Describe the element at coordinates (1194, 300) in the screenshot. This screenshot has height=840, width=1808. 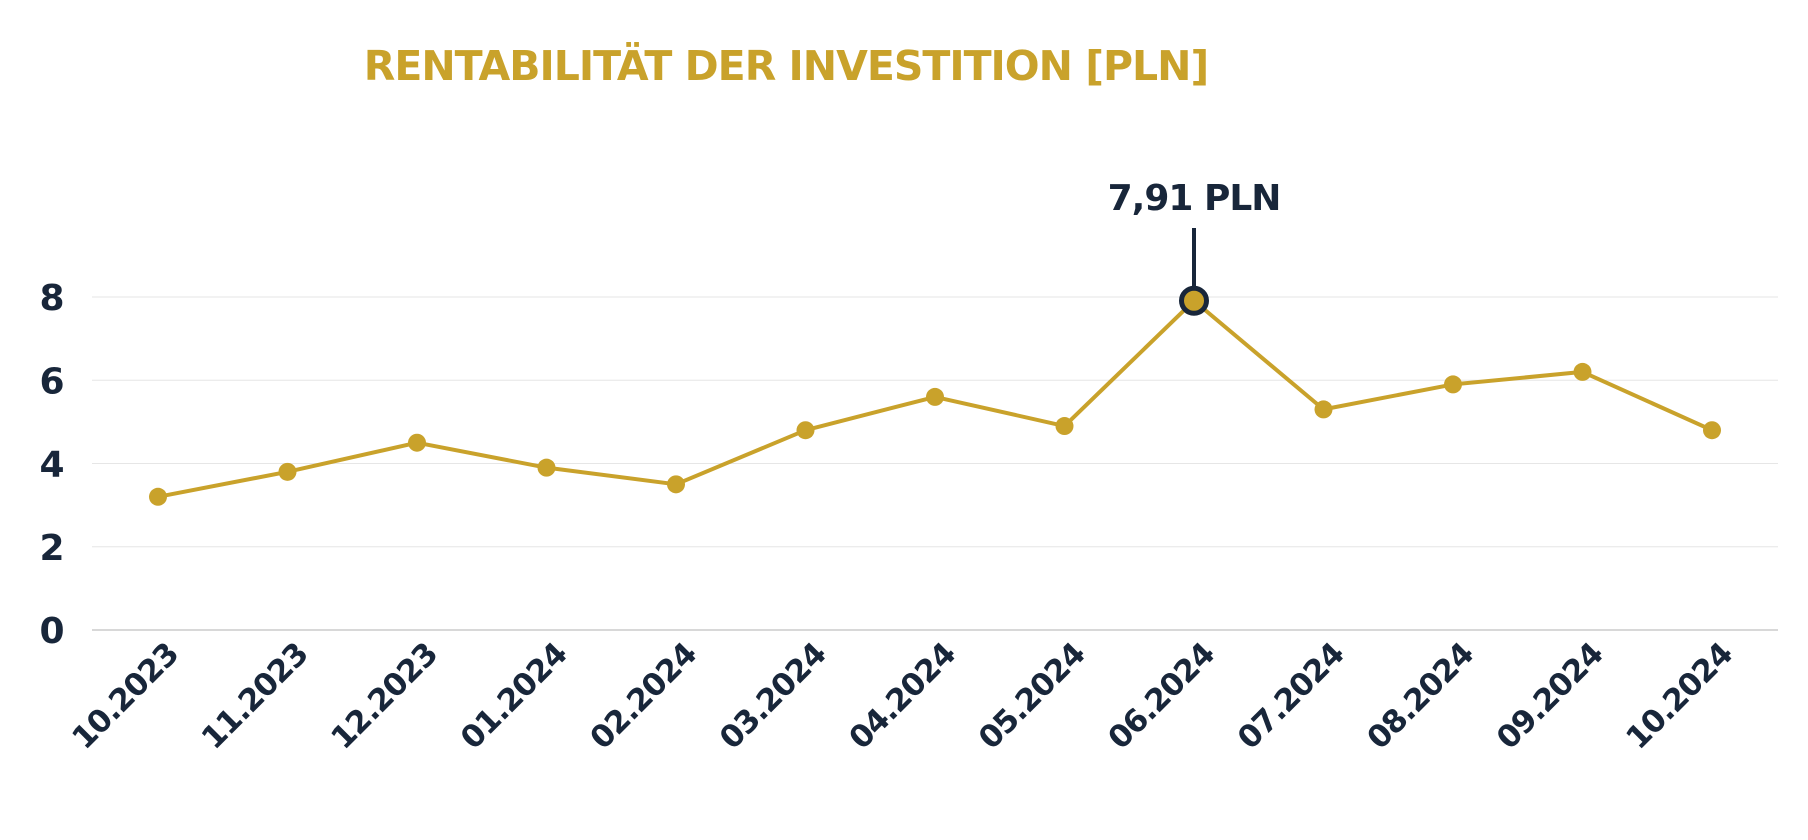
I see `highlighted-data-point` at that location.